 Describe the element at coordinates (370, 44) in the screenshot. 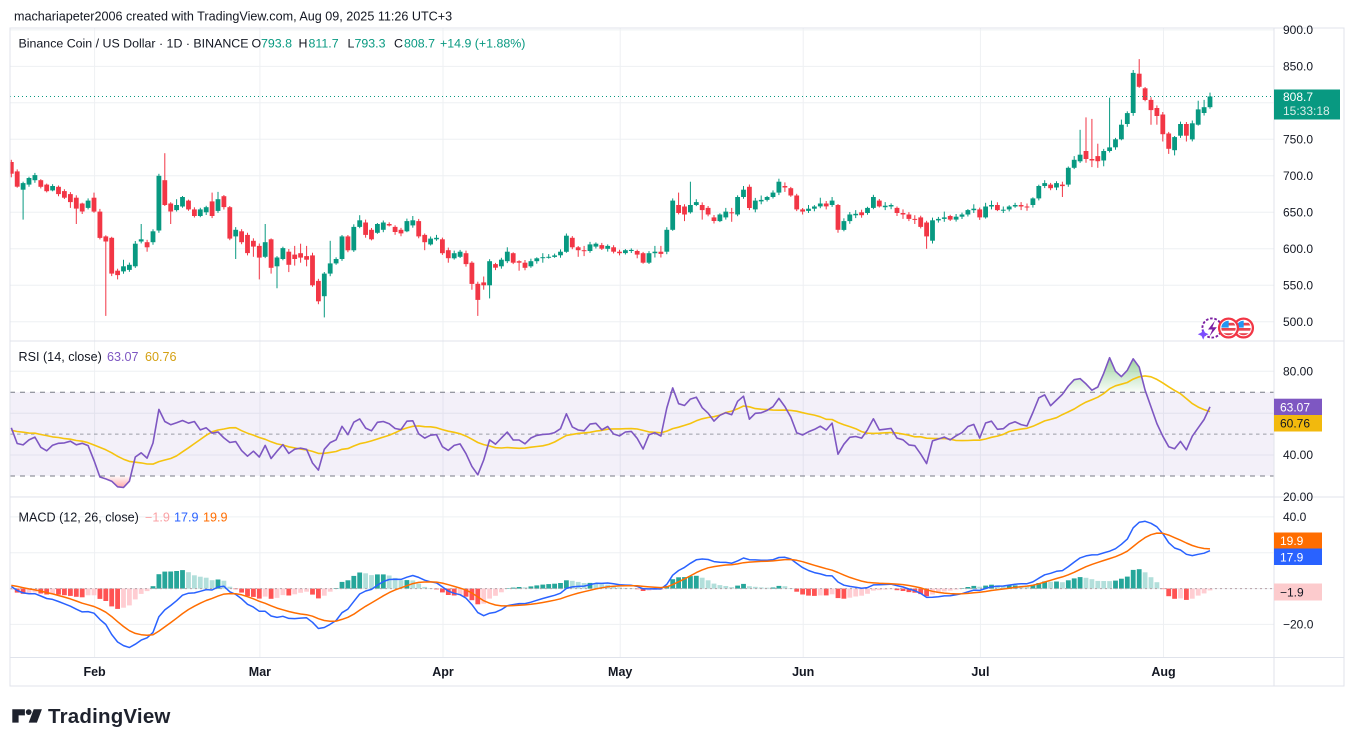

I see `svg-text: 793.3` at that location.